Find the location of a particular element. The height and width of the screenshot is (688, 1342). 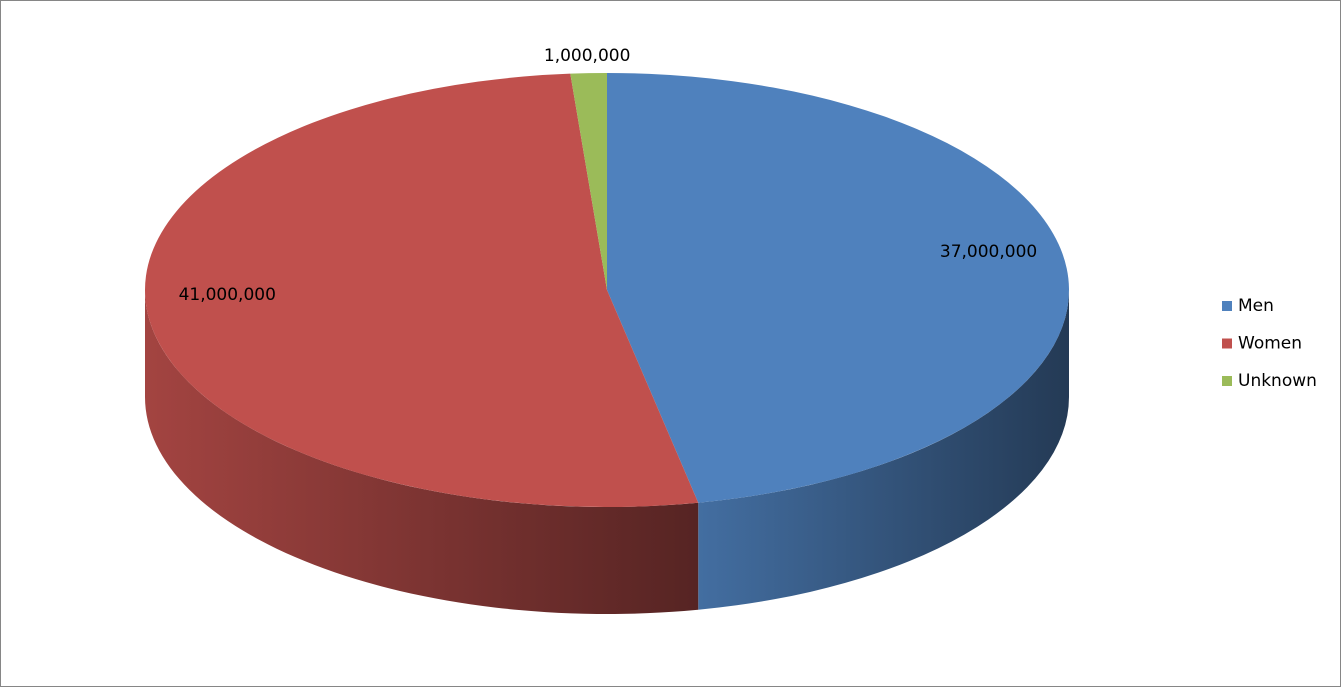

data-label: 37,000,000 is located at coordinates (988, 252).